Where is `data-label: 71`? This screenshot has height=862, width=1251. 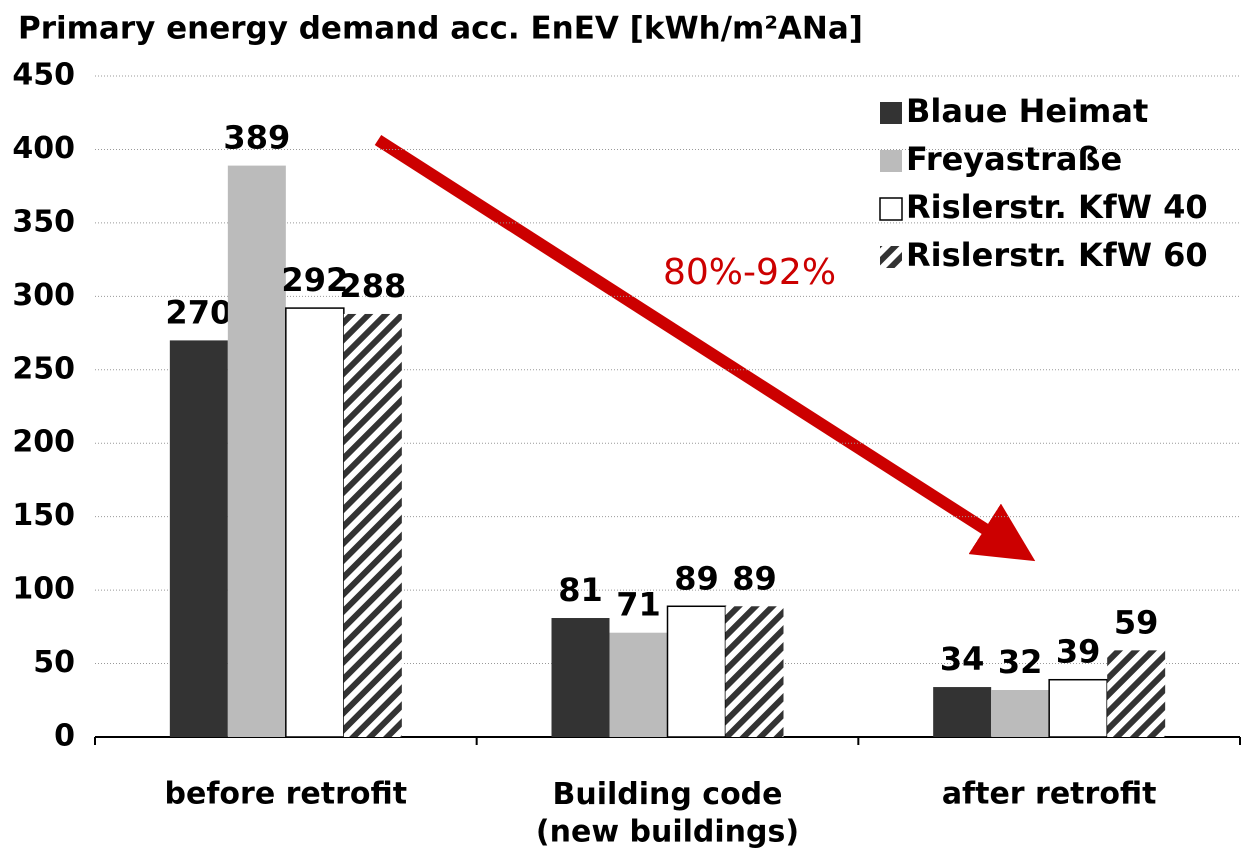 data-label: 71 is located at coordinates (638, 605).